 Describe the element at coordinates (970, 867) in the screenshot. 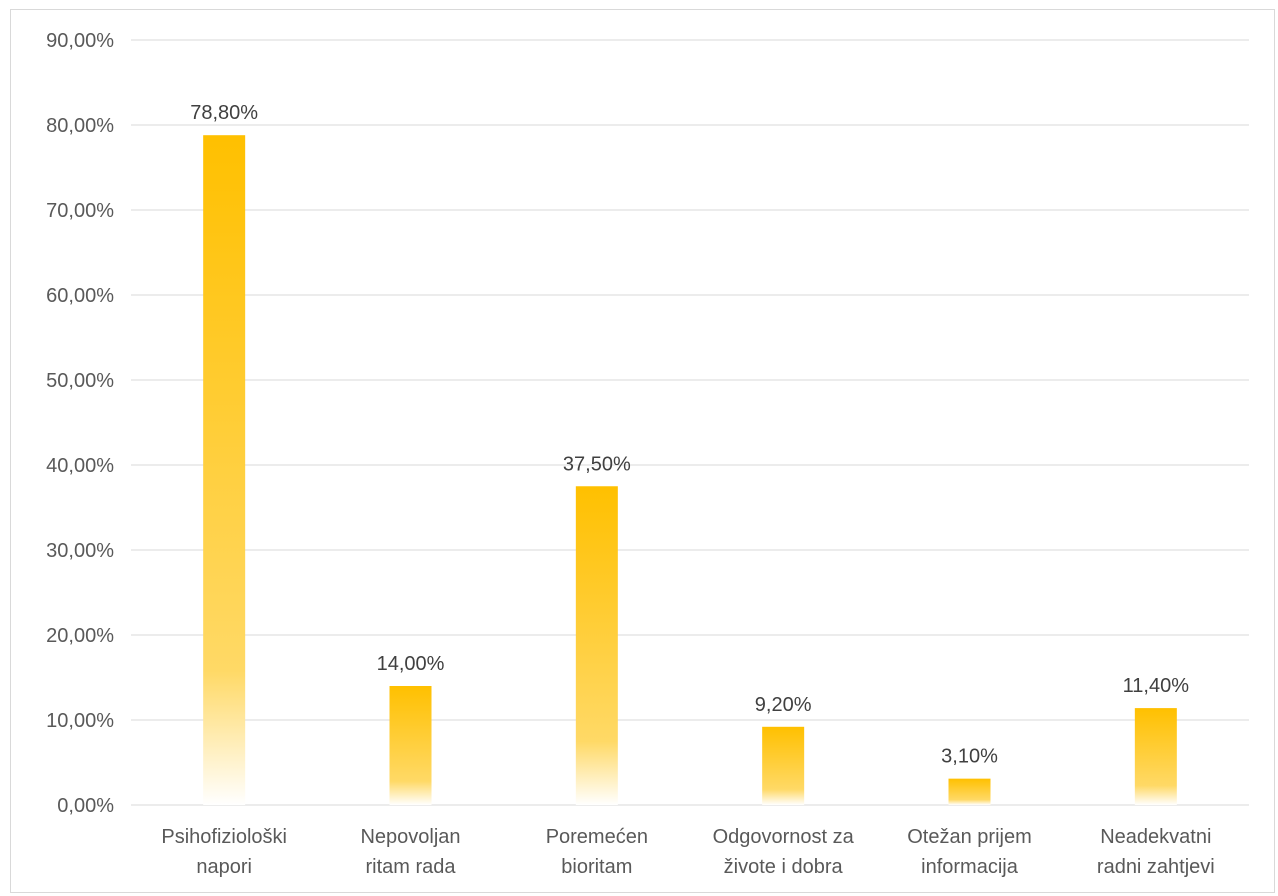

I see `x-tick-label: informacija` at that location.